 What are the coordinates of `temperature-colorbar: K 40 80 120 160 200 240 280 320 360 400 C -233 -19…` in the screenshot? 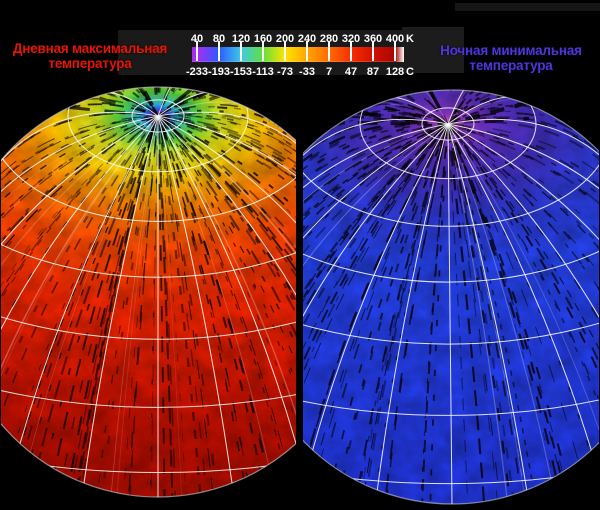 It's located at (306, 56).